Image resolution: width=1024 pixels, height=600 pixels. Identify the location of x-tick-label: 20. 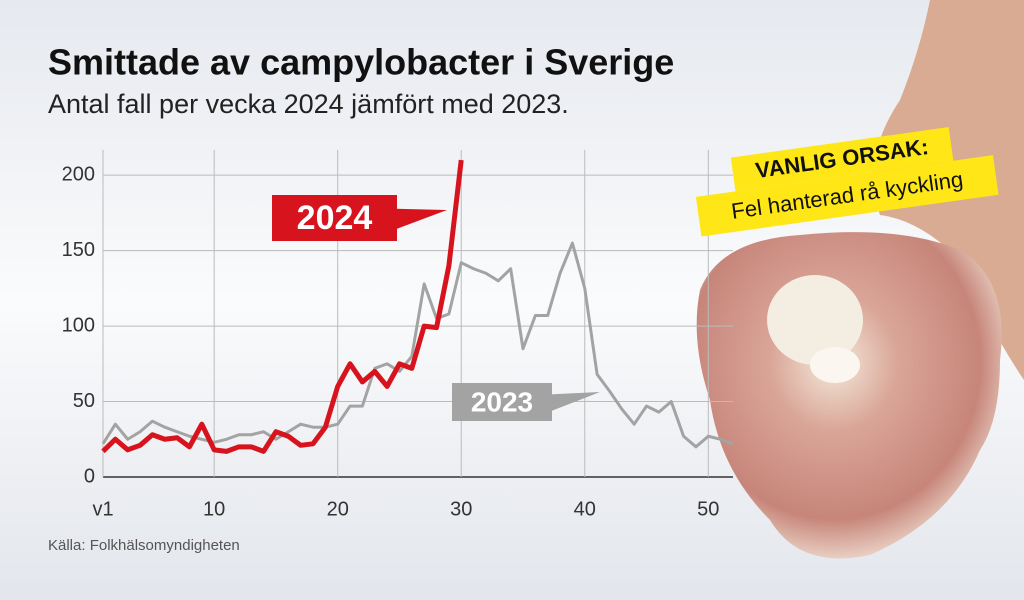
(338, 509).